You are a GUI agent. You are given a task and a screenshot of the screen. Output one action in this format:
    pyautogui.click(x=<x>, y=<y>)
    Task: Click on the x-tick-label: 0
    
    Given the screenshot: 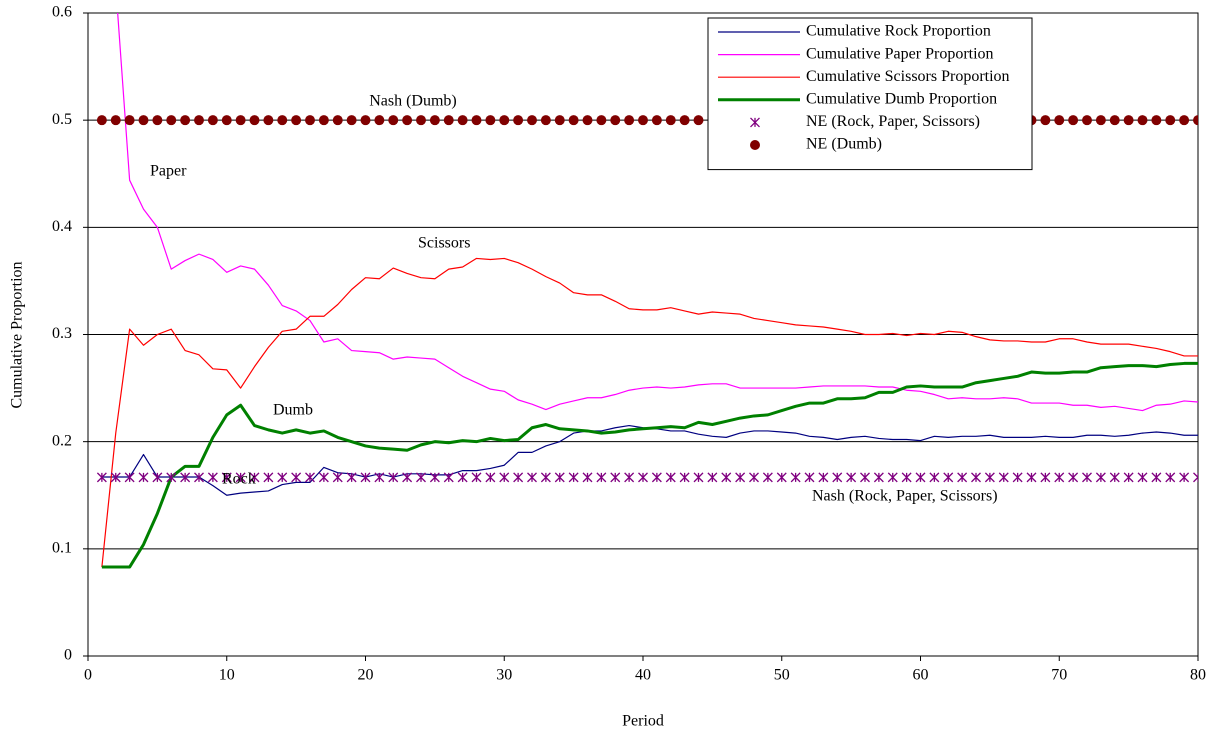 What is the action you would take?
    pyautogui.click(x=88, y=675)
    